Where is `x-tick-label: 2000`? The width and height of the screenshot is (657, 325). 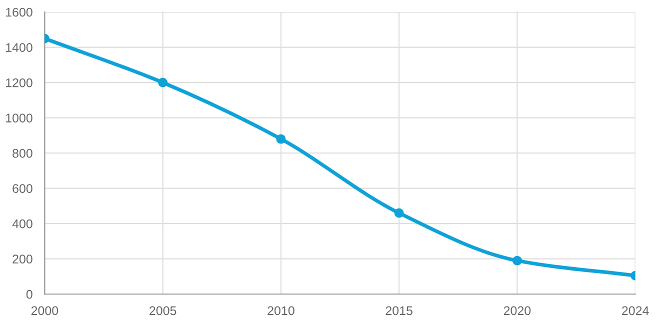 x-tick-label: 2000 is located at coordinates (44, 311).